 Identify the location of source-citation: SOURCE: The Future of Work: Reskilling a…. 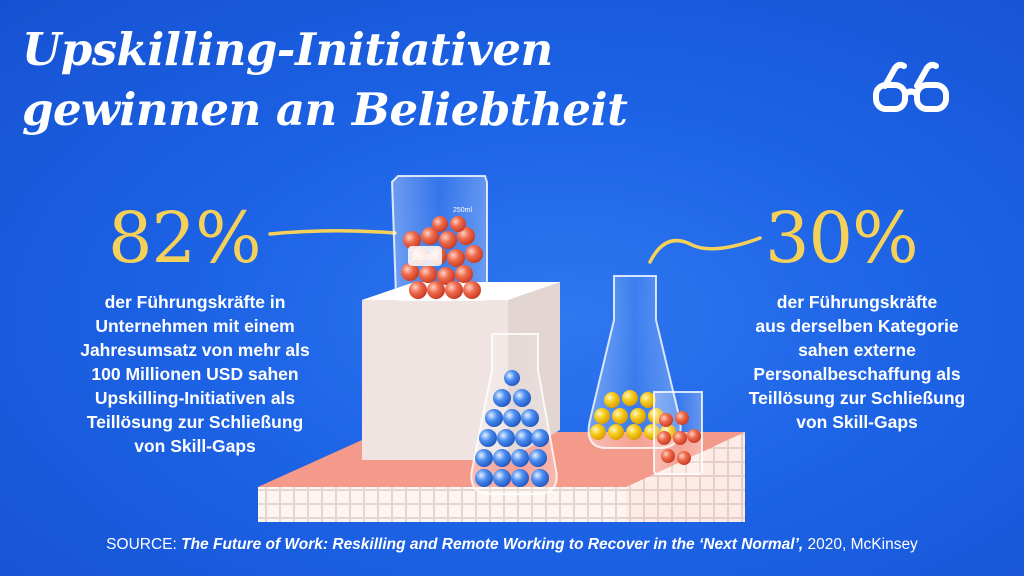
(512, 545).